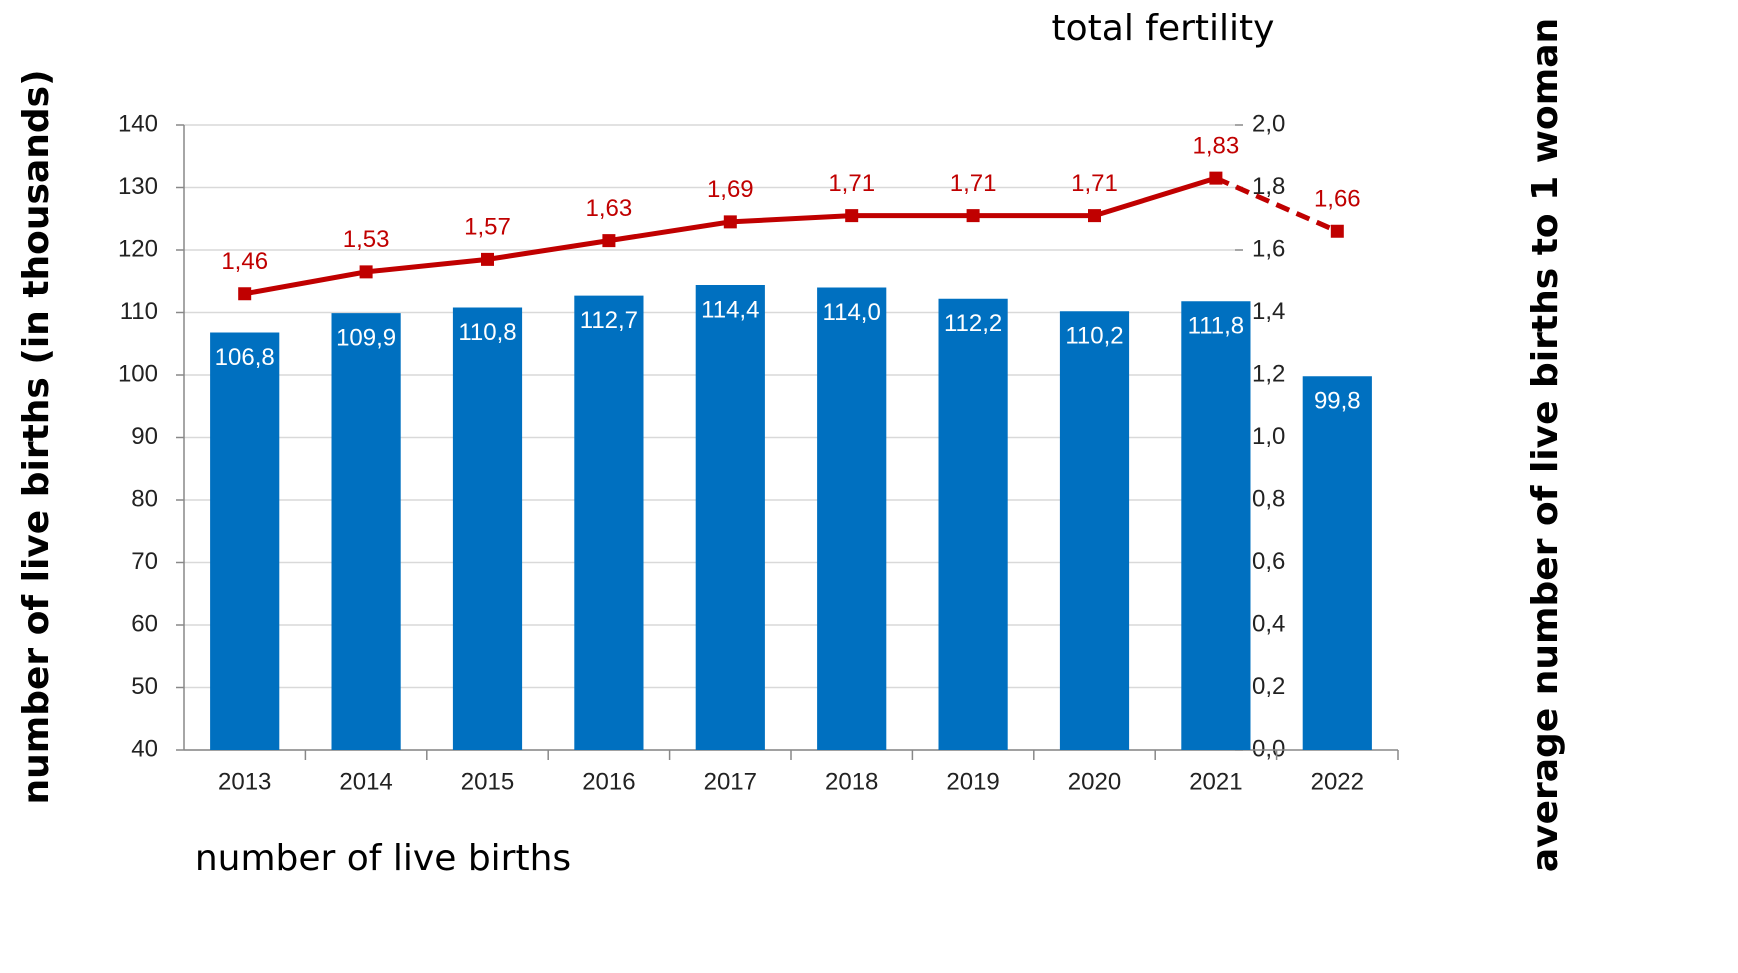 The image size is (1738, 973). I want to click on x-tick-label: 2020, so click(1094, 781).